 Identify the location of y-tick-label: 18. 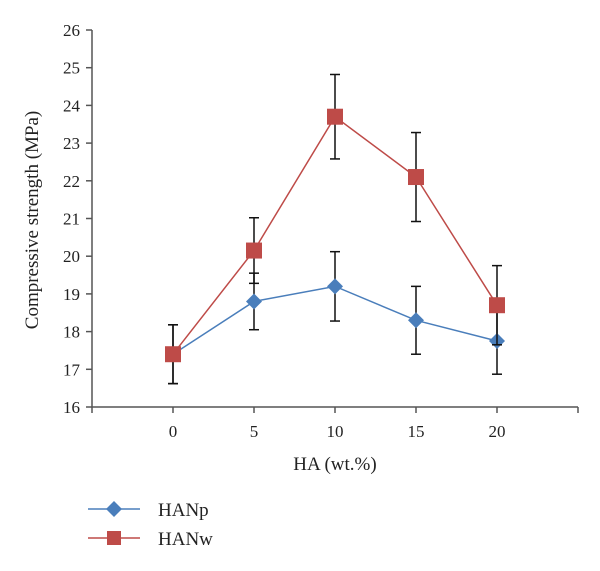
(71, 332).